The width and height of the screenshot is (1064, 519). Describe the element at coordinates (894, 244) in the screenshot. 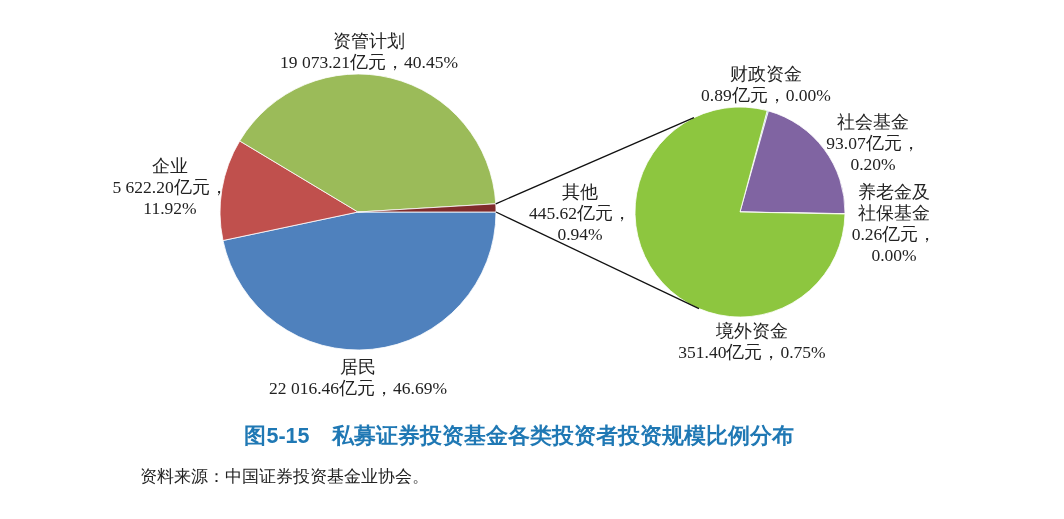

I see `data-label: 0.26亿元，0.00%` at that location.